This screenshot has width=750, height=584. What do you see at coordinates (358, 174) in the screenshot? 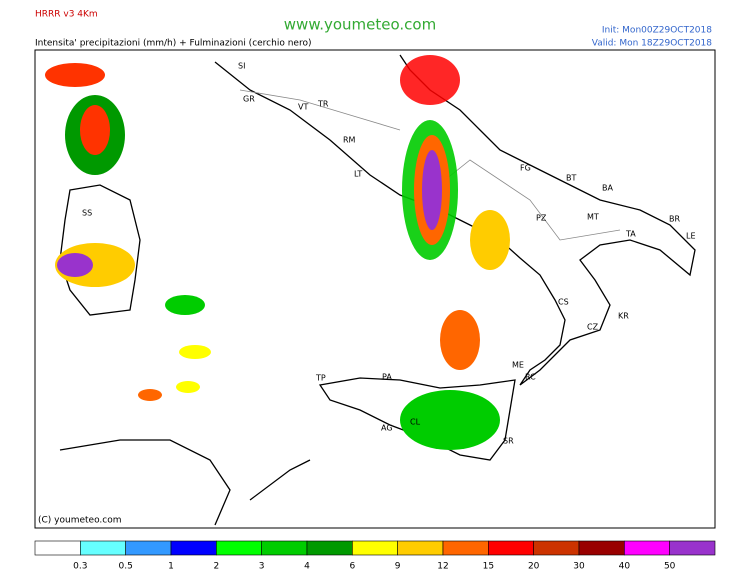
I see `city: LT` at bounding box center [358, 174].